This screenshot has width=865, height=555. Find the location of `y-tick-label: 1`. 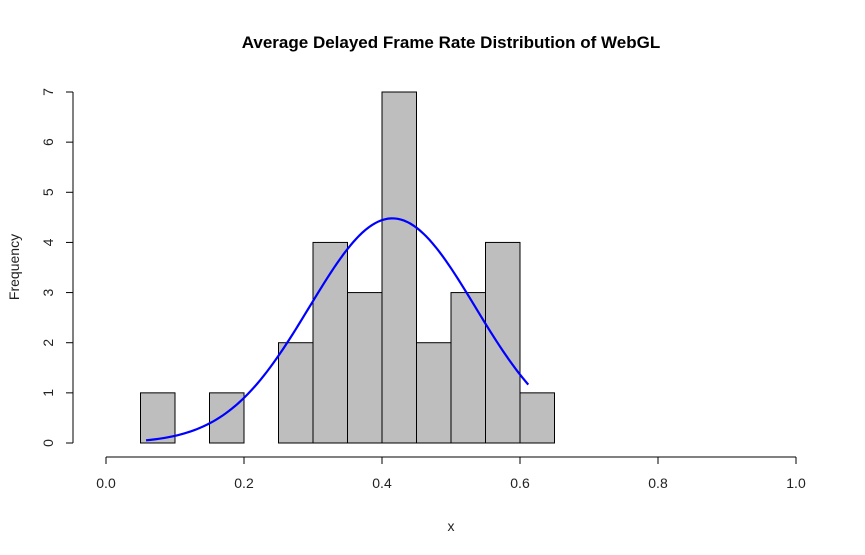

y-tick-label: 1 is located at coordinates (48, 393).